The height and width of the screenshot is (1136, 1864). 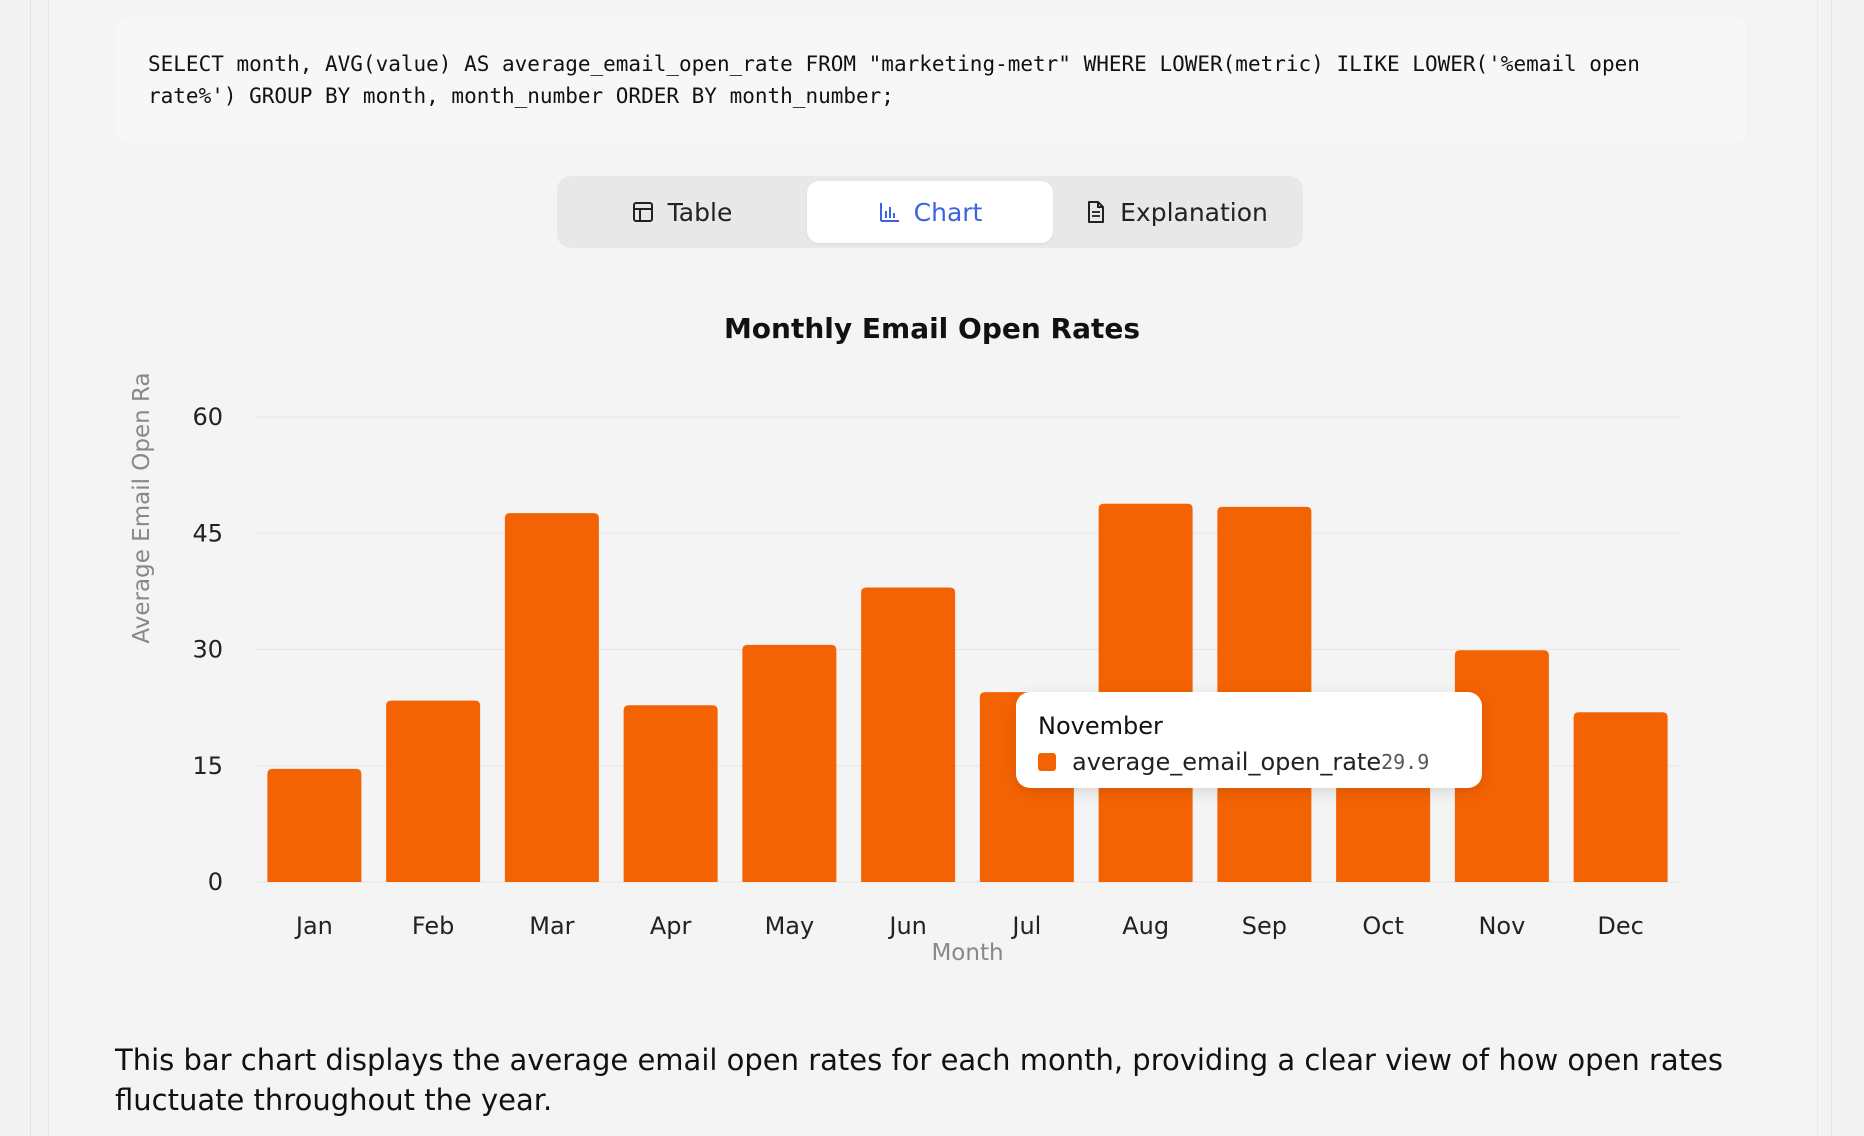 I want to click on y-tick-label: 60, so click(x=207, y=417).